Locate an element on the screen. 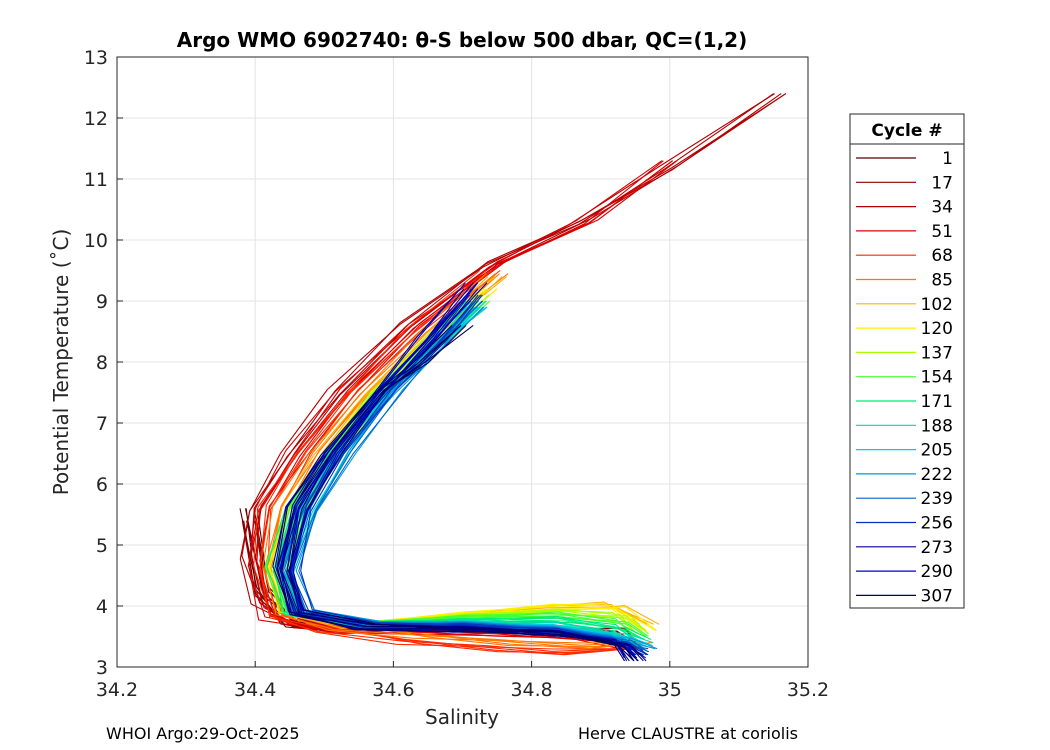 The image size is (1050, 750). x-tick-label: 34.8 is located at coordinates (531, 690).